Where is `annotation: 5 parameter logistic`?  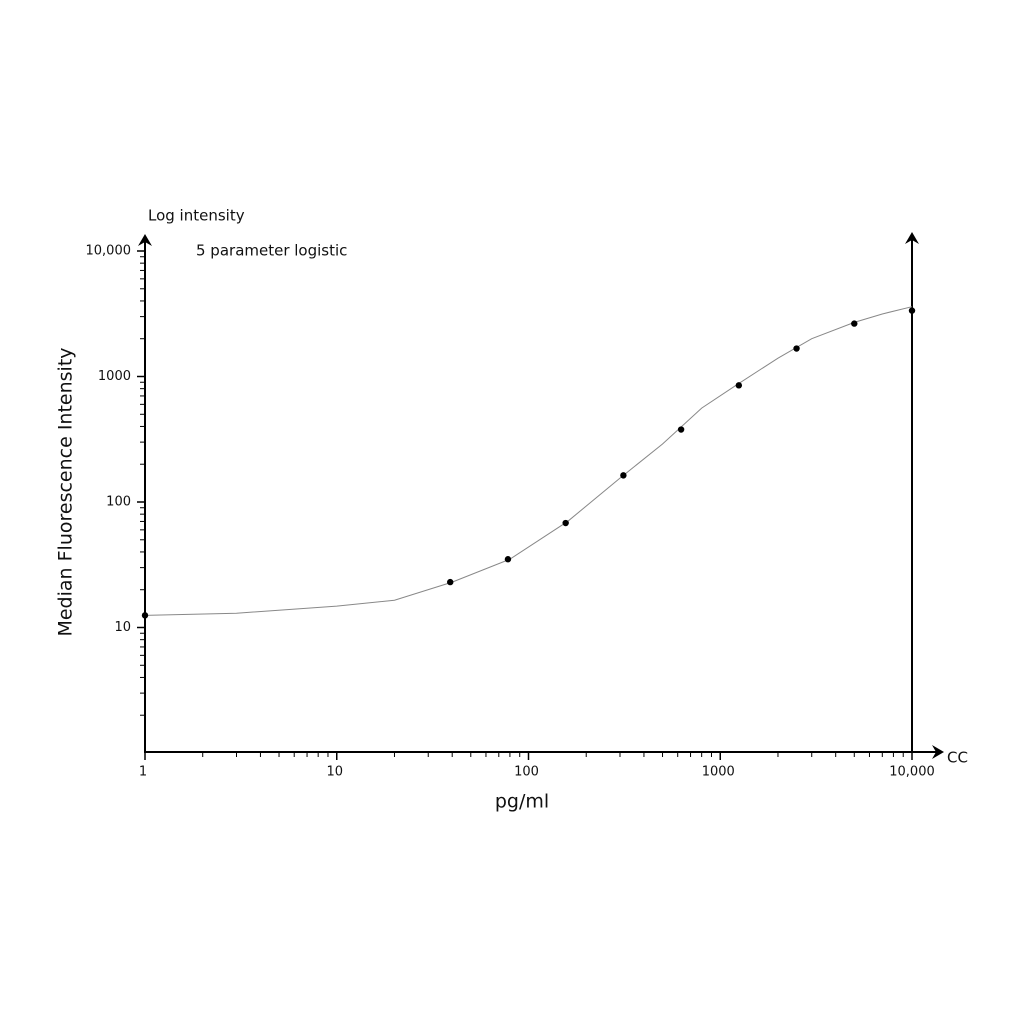
annotation: 5 parameter logistic is located at coordinates (271, 251).